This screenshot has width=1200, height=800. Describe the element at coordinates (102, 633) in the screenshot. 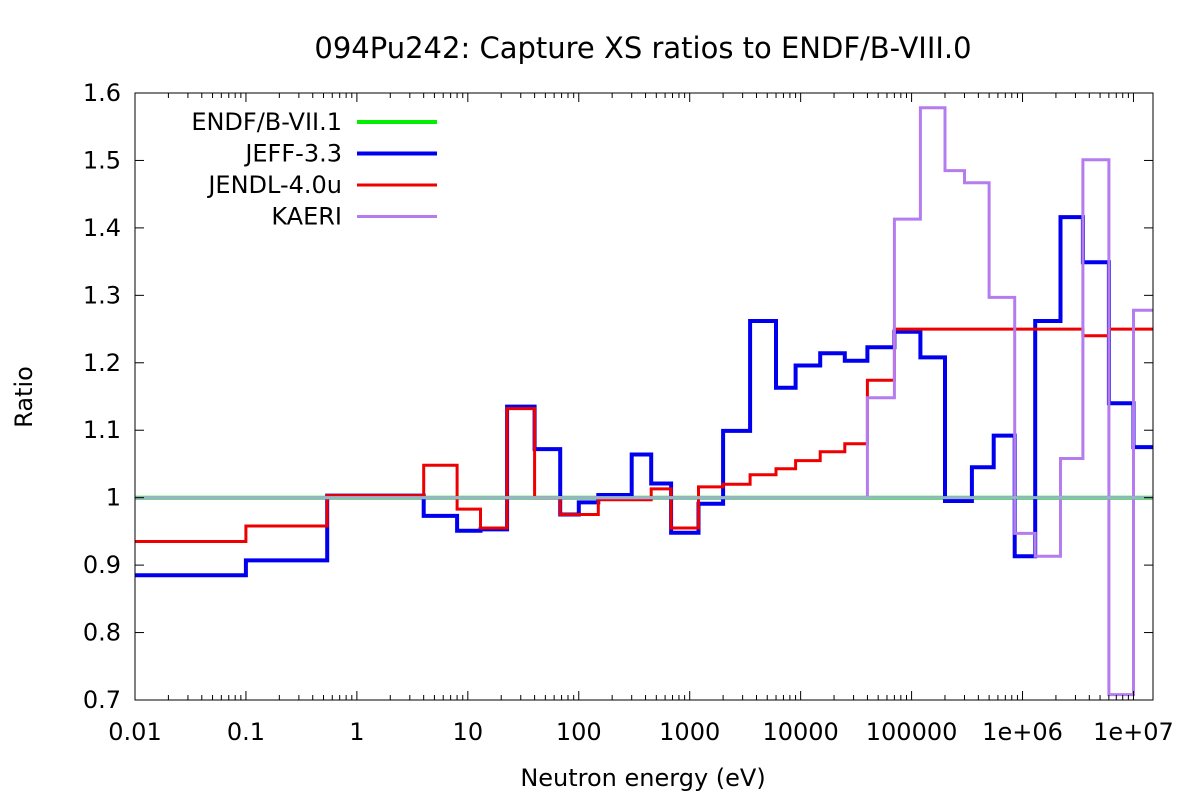

I see `y-tick-label: 0.8` at that location.